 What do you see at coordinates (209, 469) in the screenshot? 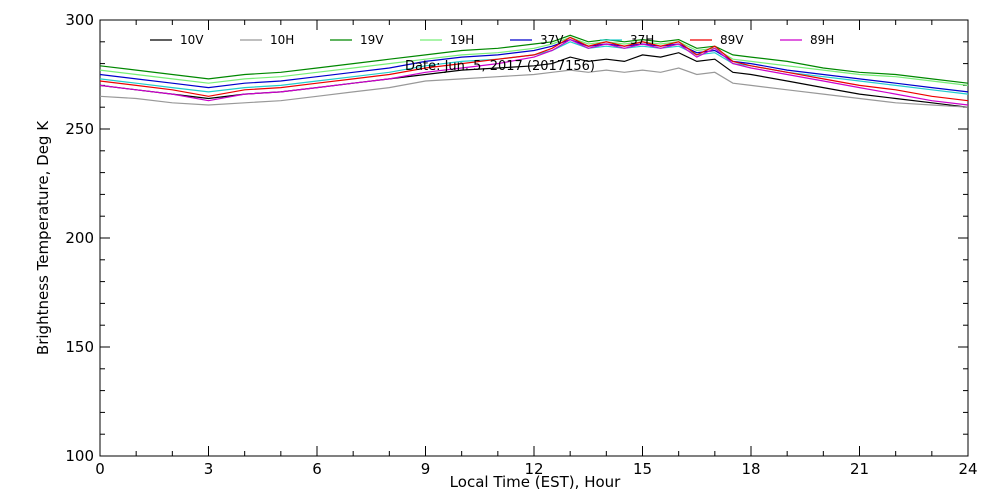
I see `x-tick-label: 3` at bounding box center [209, 469].